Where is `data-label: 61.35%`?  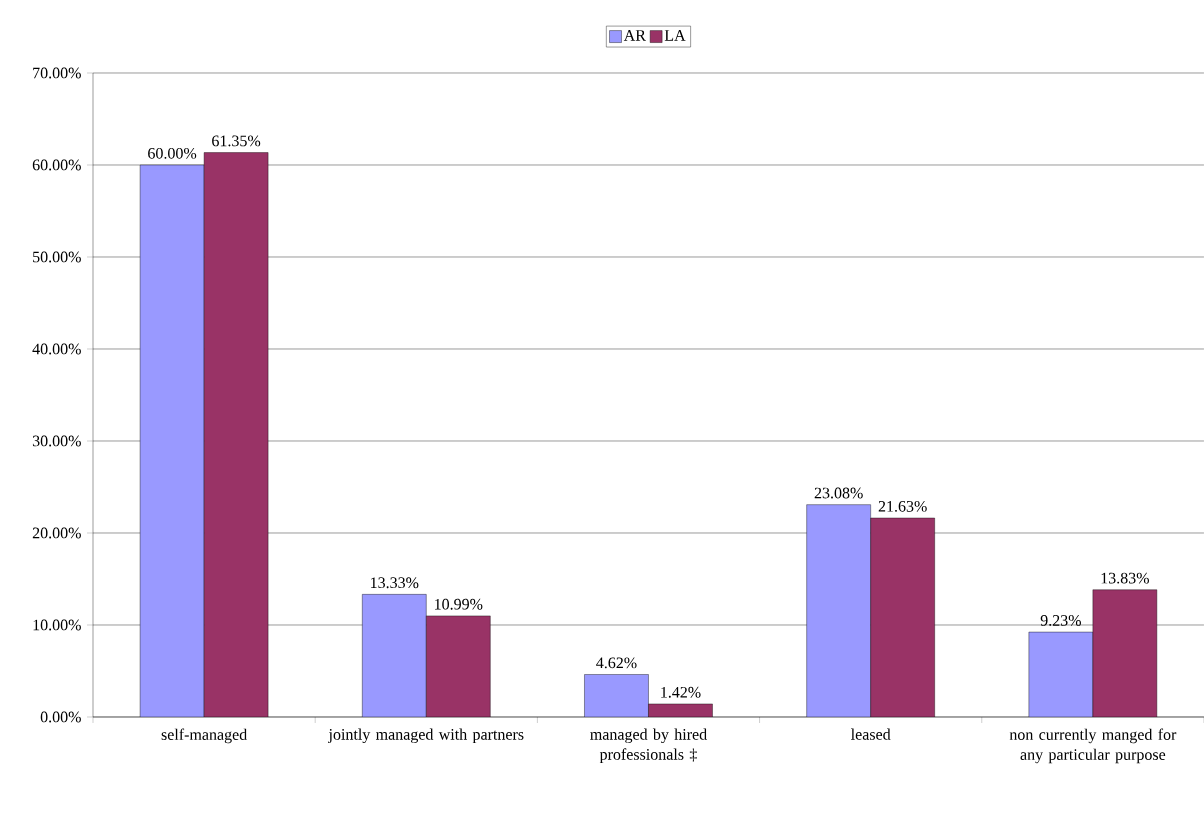 data-label: 61.35% is located at coordinates (236, 141).